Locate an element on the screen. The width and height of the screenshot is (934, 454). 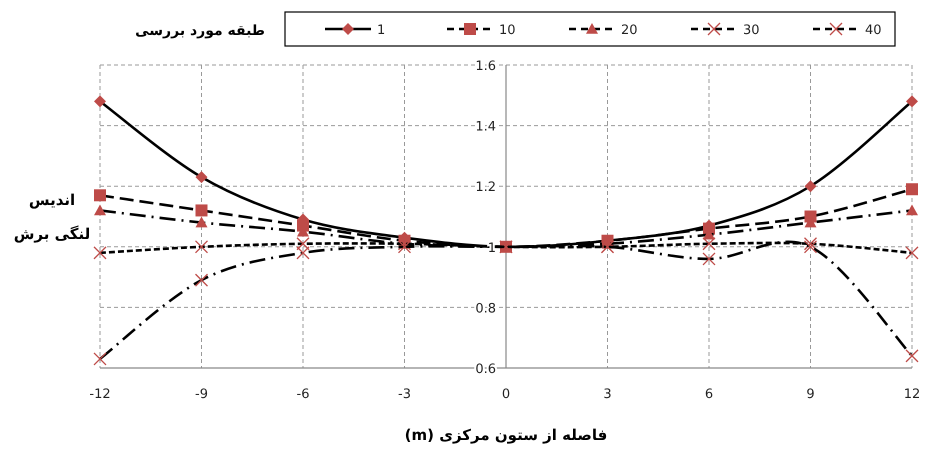
x-tick-label: -12 is located at coordinates (100, 394).